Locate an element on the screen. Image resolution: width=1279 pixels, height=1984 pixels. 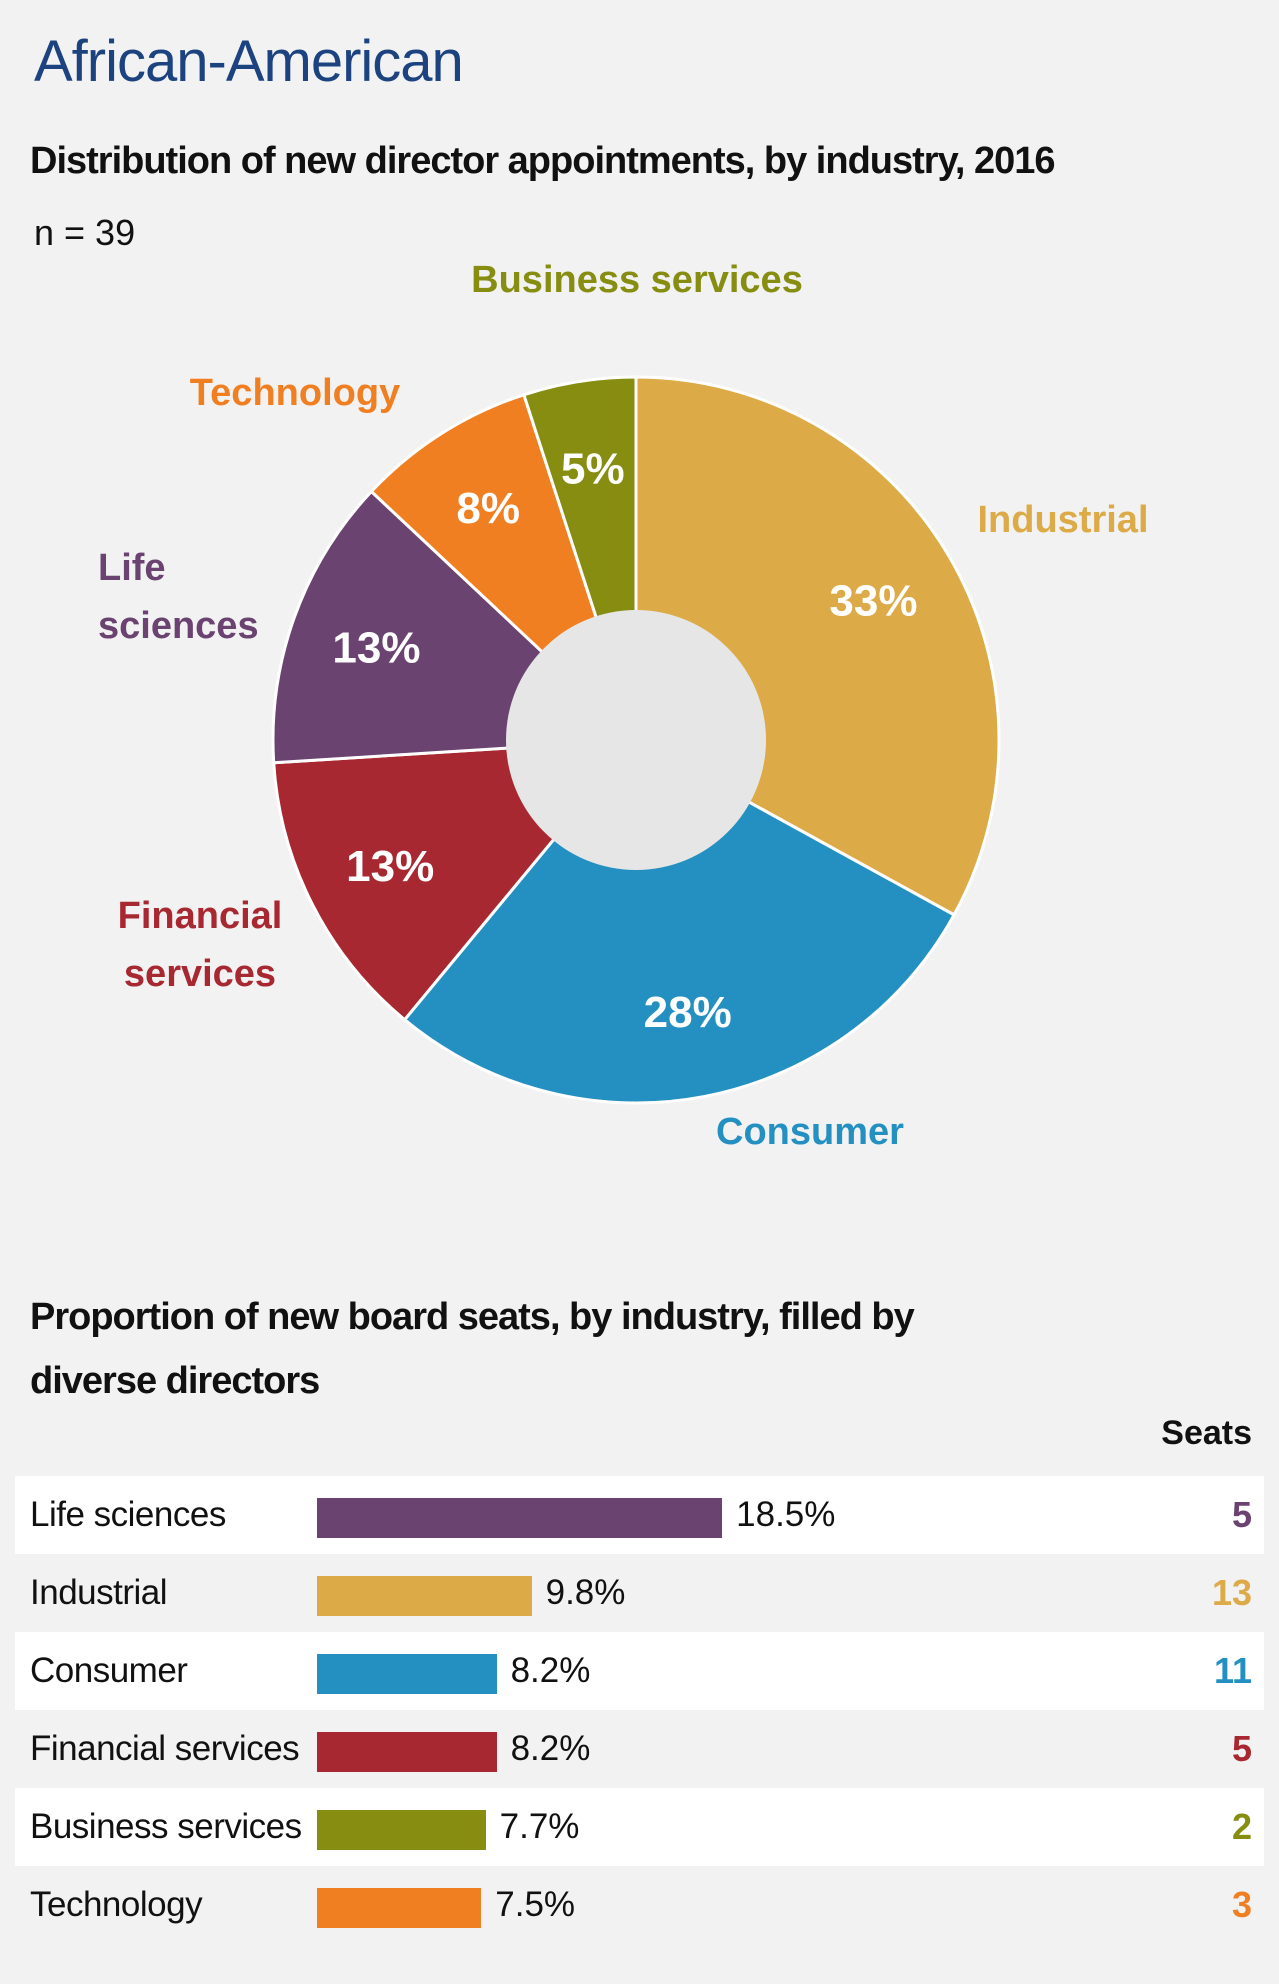
bar-row-industrial: Industrial 9.8% 13 is located at coordinates (639, 1593).